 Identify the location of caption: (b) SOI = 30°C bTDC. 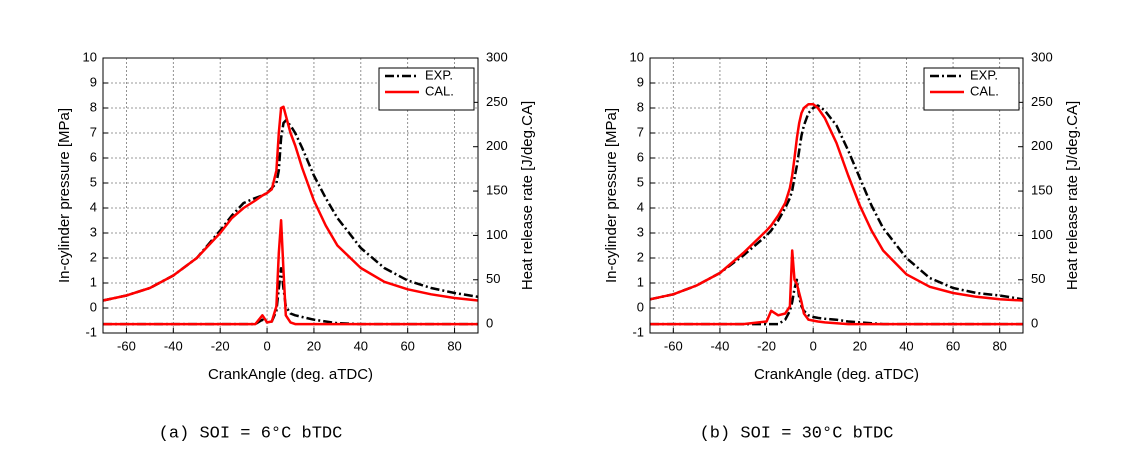
(797, 433).